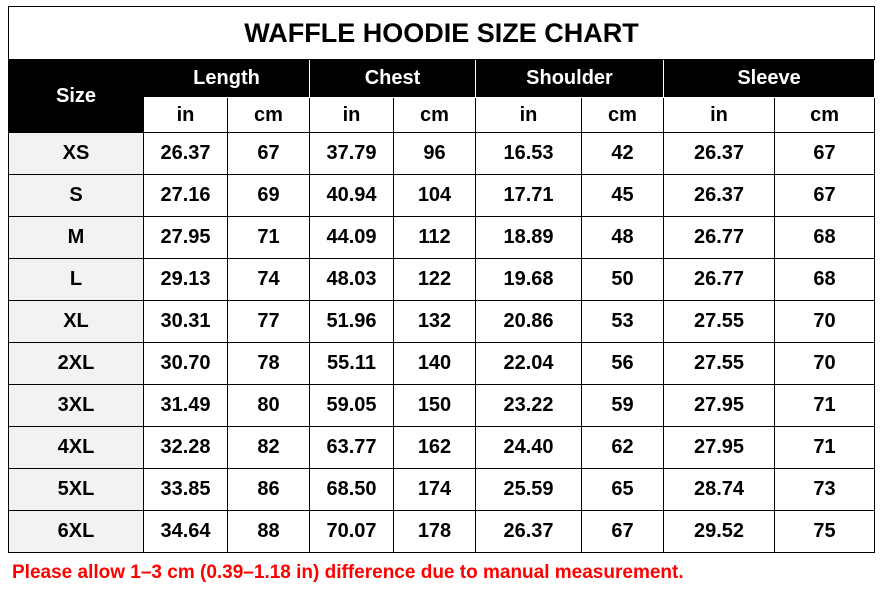  Describe the element at coordinates (351, 237) in the screenshot. I see `measurement-cell: 44.09` at that location.